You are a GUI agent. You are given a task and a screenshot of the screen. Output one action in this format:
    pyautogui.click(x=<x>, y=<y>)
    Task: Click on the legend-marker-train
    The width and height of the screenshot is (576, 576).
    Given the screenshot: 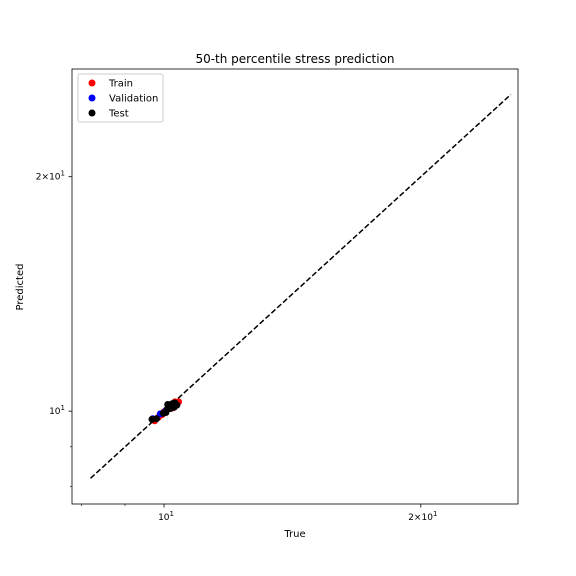 What is the action you would take?
    pyautogui.click(x=92, y=83)
    